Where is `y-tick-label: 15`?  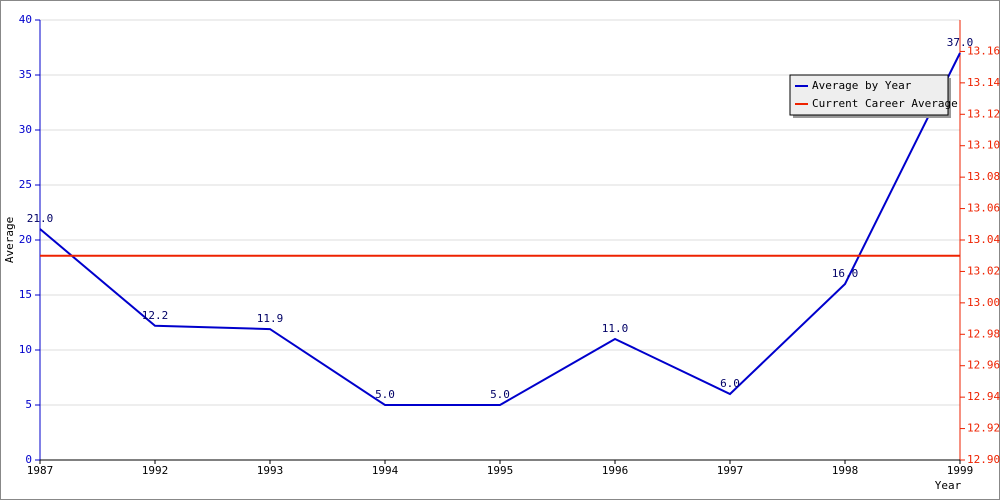 y-tick-label: 15 is located at coordinates (25, 294).